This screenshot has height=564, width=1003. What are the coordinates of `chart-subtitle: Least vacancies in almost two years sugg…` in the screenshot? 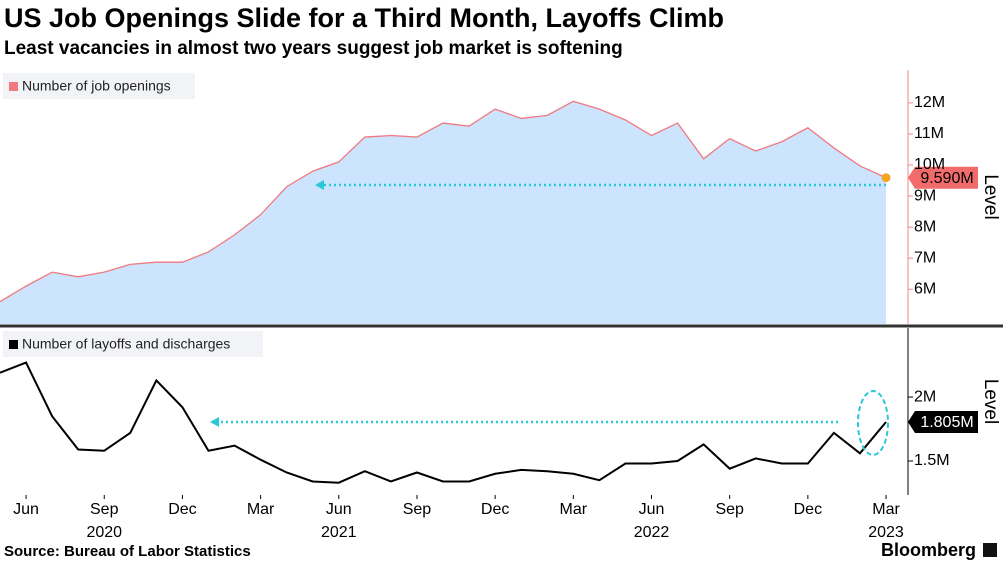 It's located at (313, 48).